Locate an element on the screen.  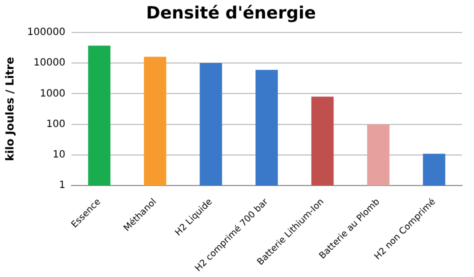
y-axis-title: kilo Joules / Litre is located at coordinates (9, 109).